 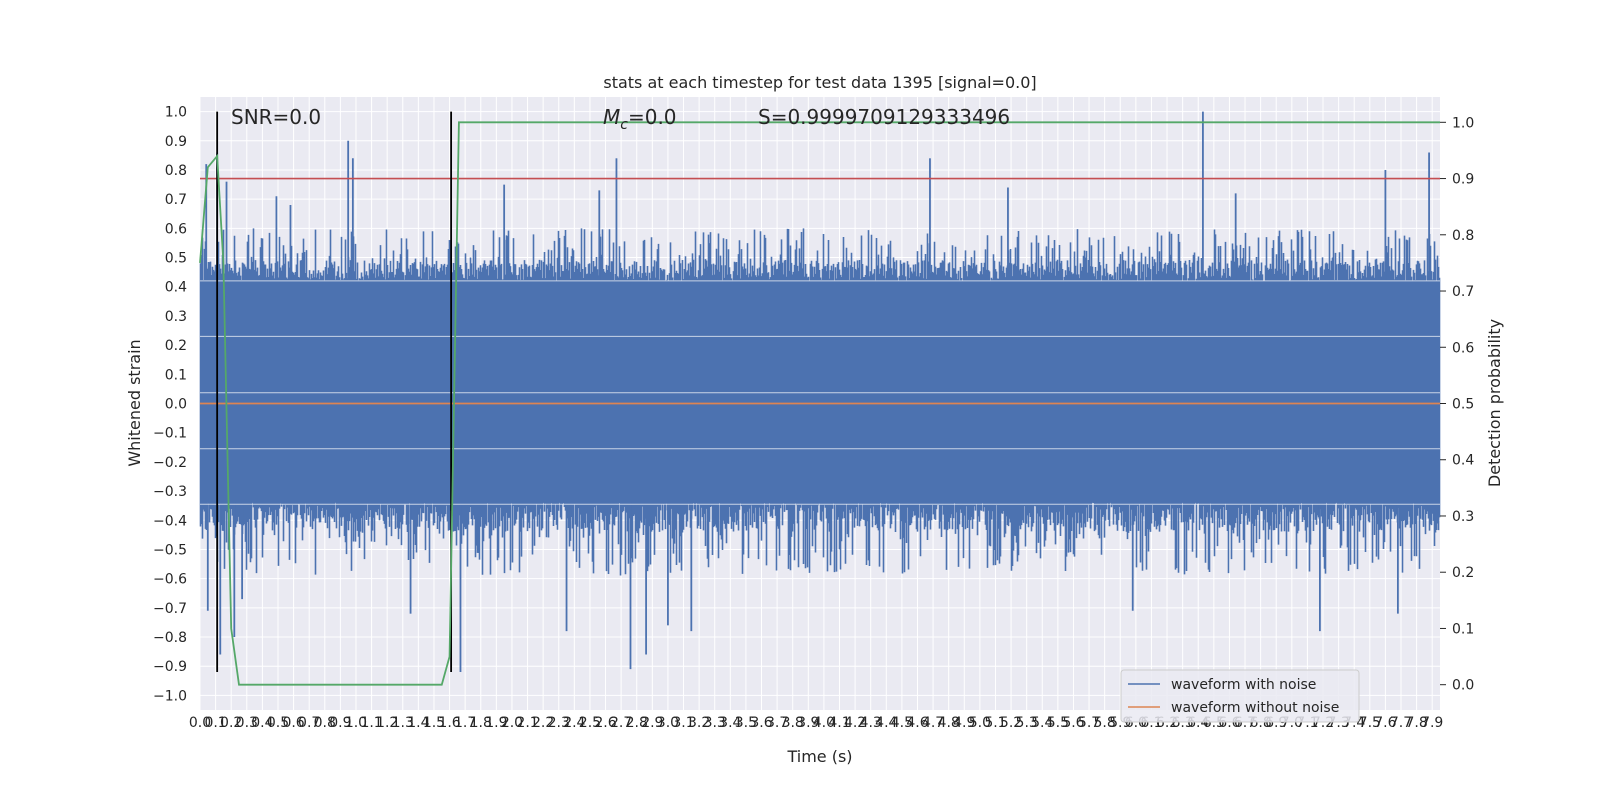 What do you see at coordinates (527, 723) in the screenshot?
I see `x-tick-label: 2.1` at bounding box center [527, 723].